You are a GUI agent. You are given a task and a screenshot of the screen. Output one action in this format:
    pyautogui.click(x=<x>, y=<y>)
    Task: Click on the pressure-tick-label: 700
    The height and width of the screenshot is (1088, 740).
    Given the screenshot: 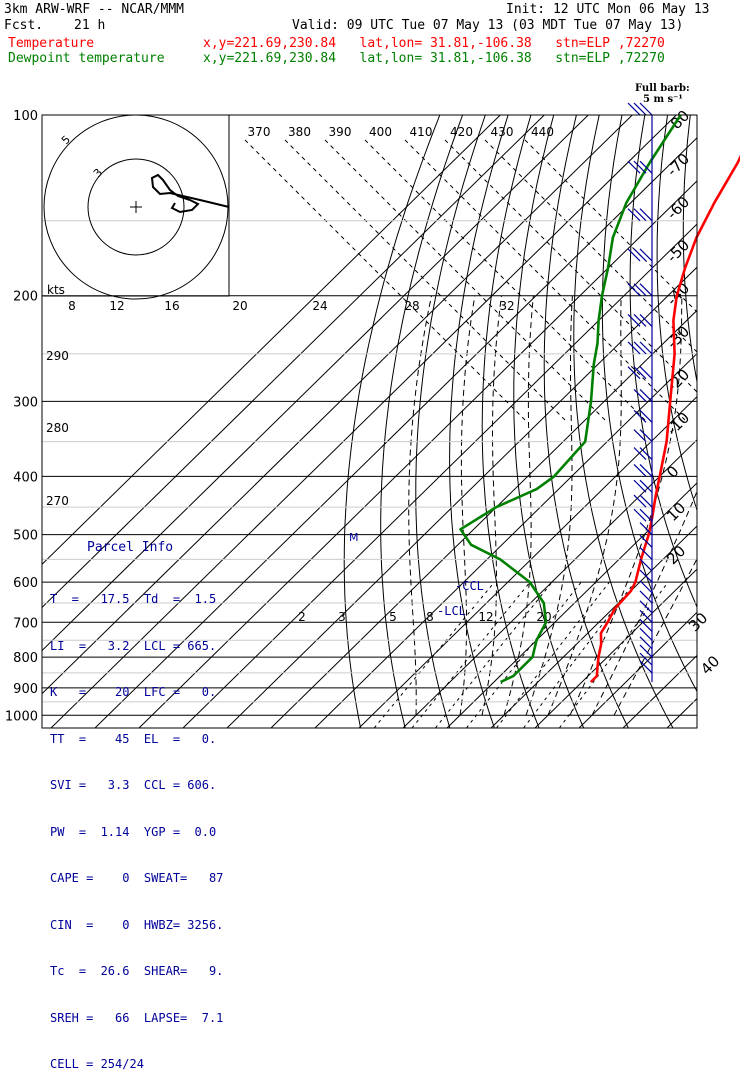 What is the action you would take?
    pyautogui.click(x=25, y=623)
    